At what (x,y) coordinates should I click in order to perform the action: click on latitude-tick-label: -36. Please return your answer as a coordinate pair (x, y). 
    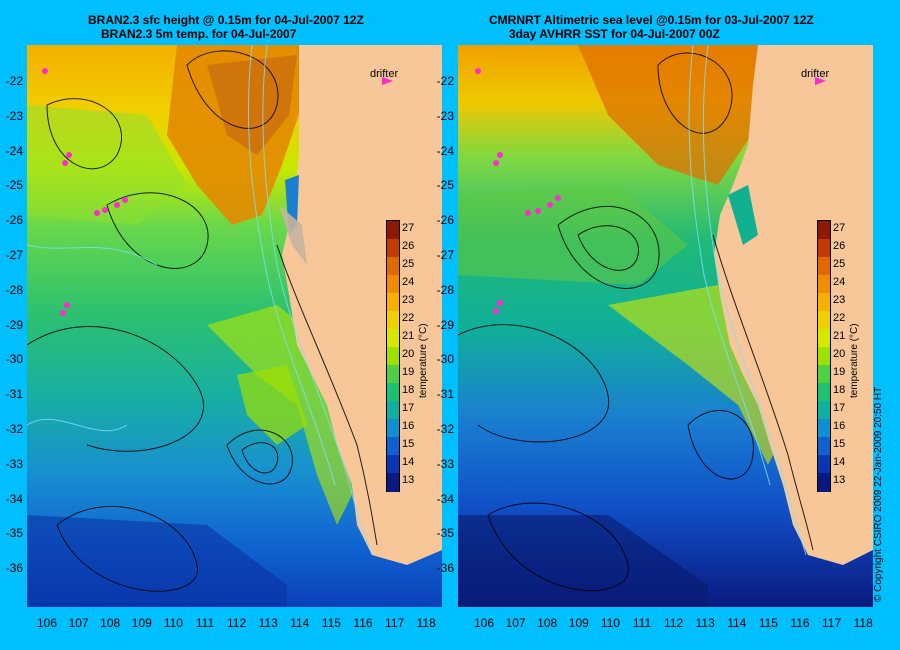
    Looking at the image, I should click on (14, 568).